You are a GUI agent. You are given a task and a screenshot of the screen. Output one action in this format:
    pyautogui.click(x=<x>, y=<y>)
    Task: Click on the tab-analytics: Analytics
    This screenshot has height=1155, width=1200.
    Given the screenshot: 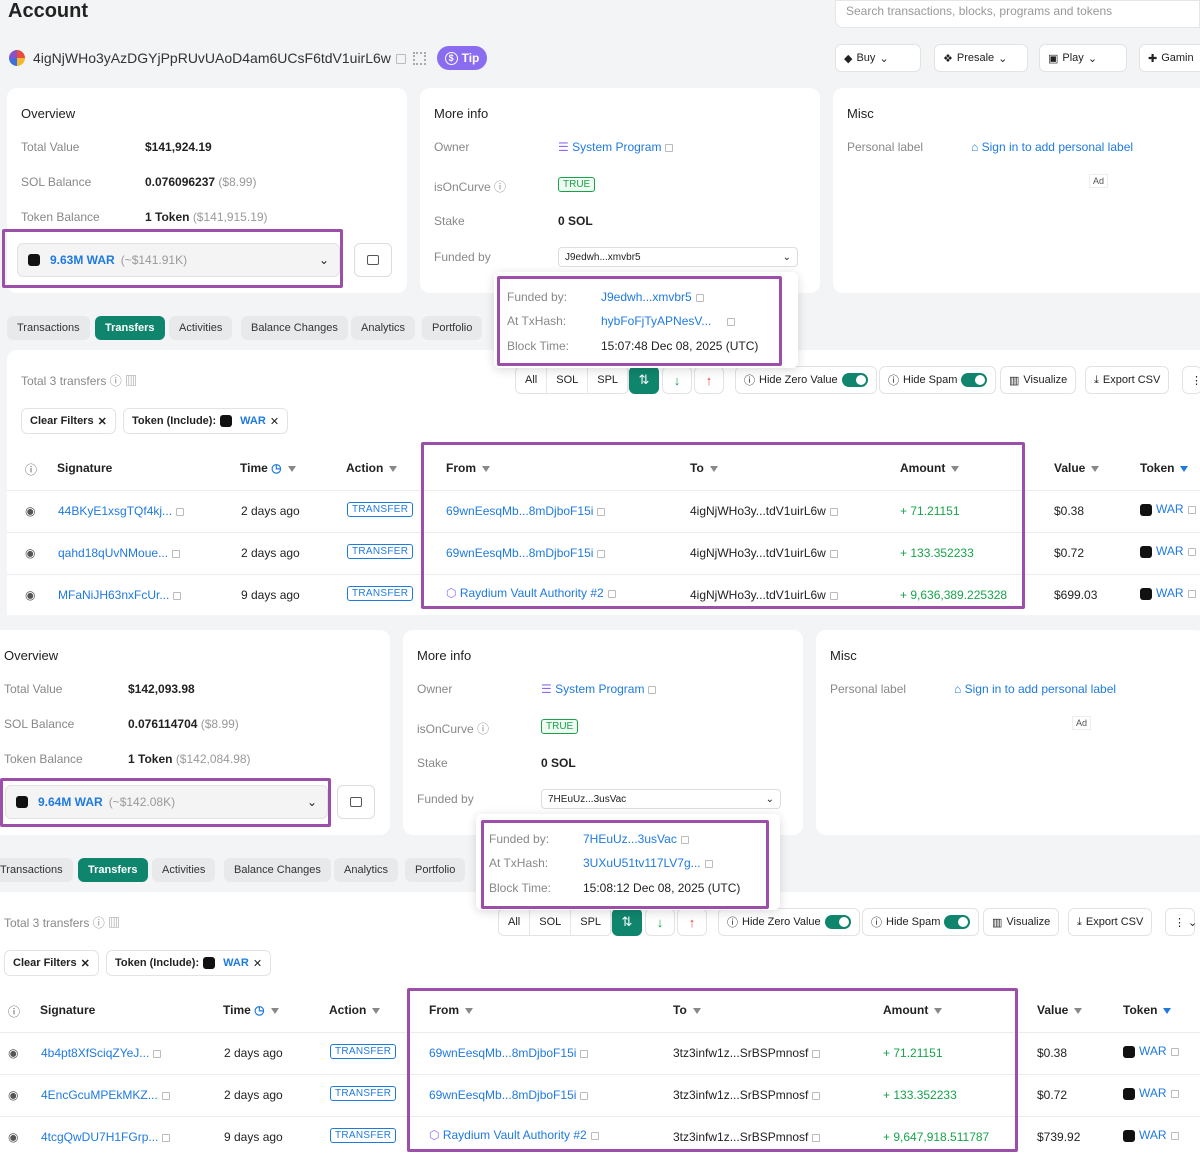 What is the action you would take?
    pyautogui.click(x=383, y=328)
    